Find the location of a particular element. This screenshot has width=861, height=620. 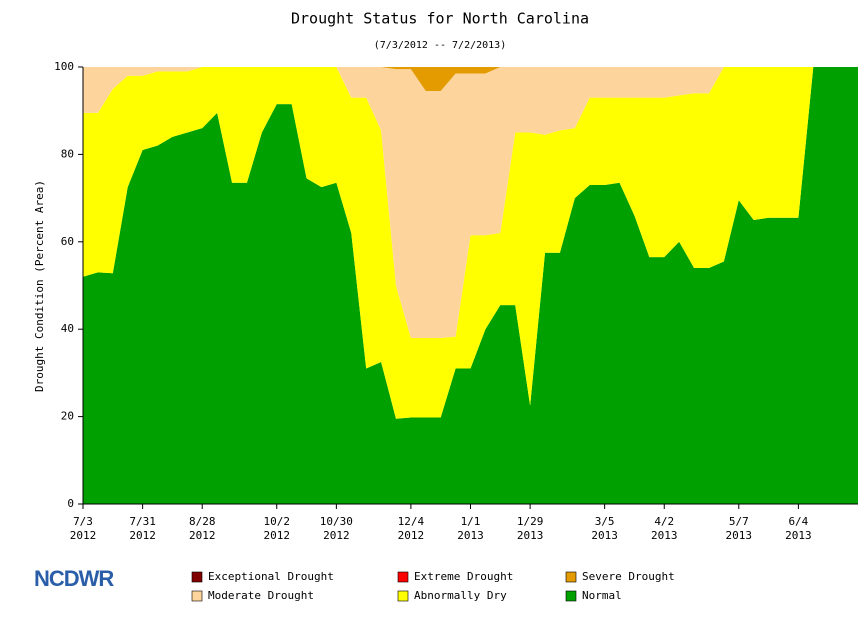

legend-label: Abnormally Dry is located at coordinates (460, 595).